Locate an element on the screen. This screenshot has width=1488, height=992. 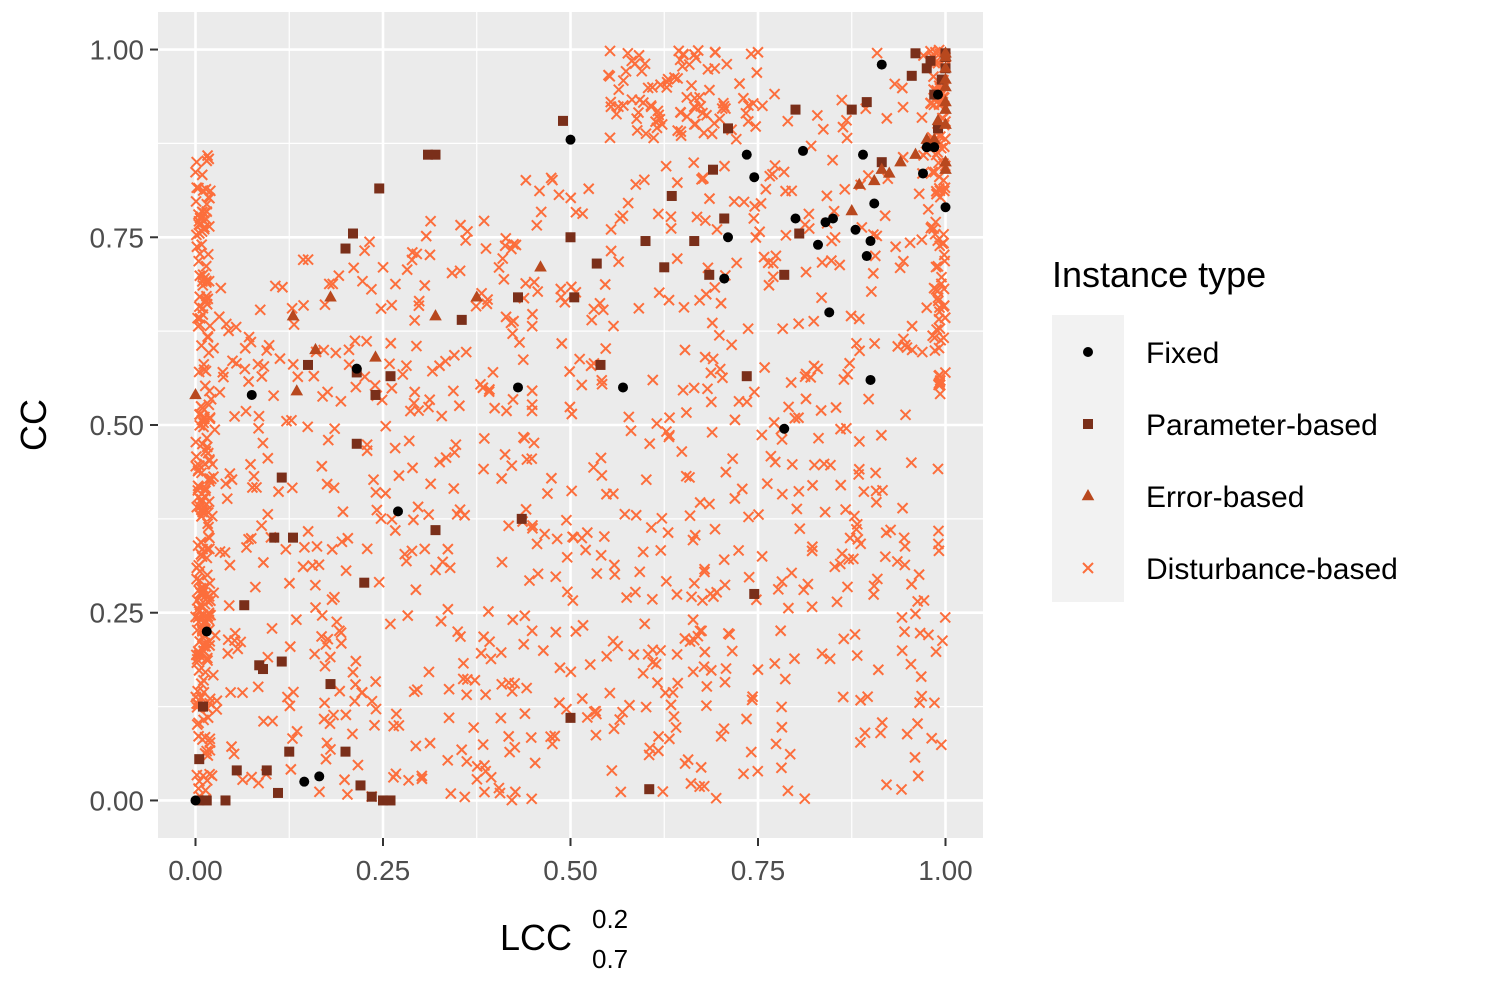
legend-entry-disturbance-based: Disturbance-based is located at coordinates (1240, 569).